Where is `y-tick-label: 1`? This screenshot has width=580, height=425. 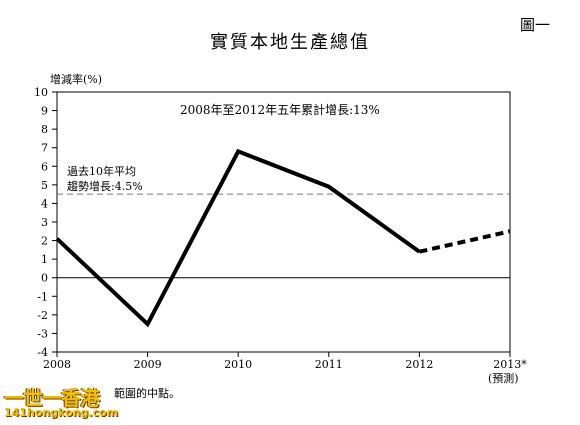
y-tick-label: 1 is located at coordinates (44, 259).